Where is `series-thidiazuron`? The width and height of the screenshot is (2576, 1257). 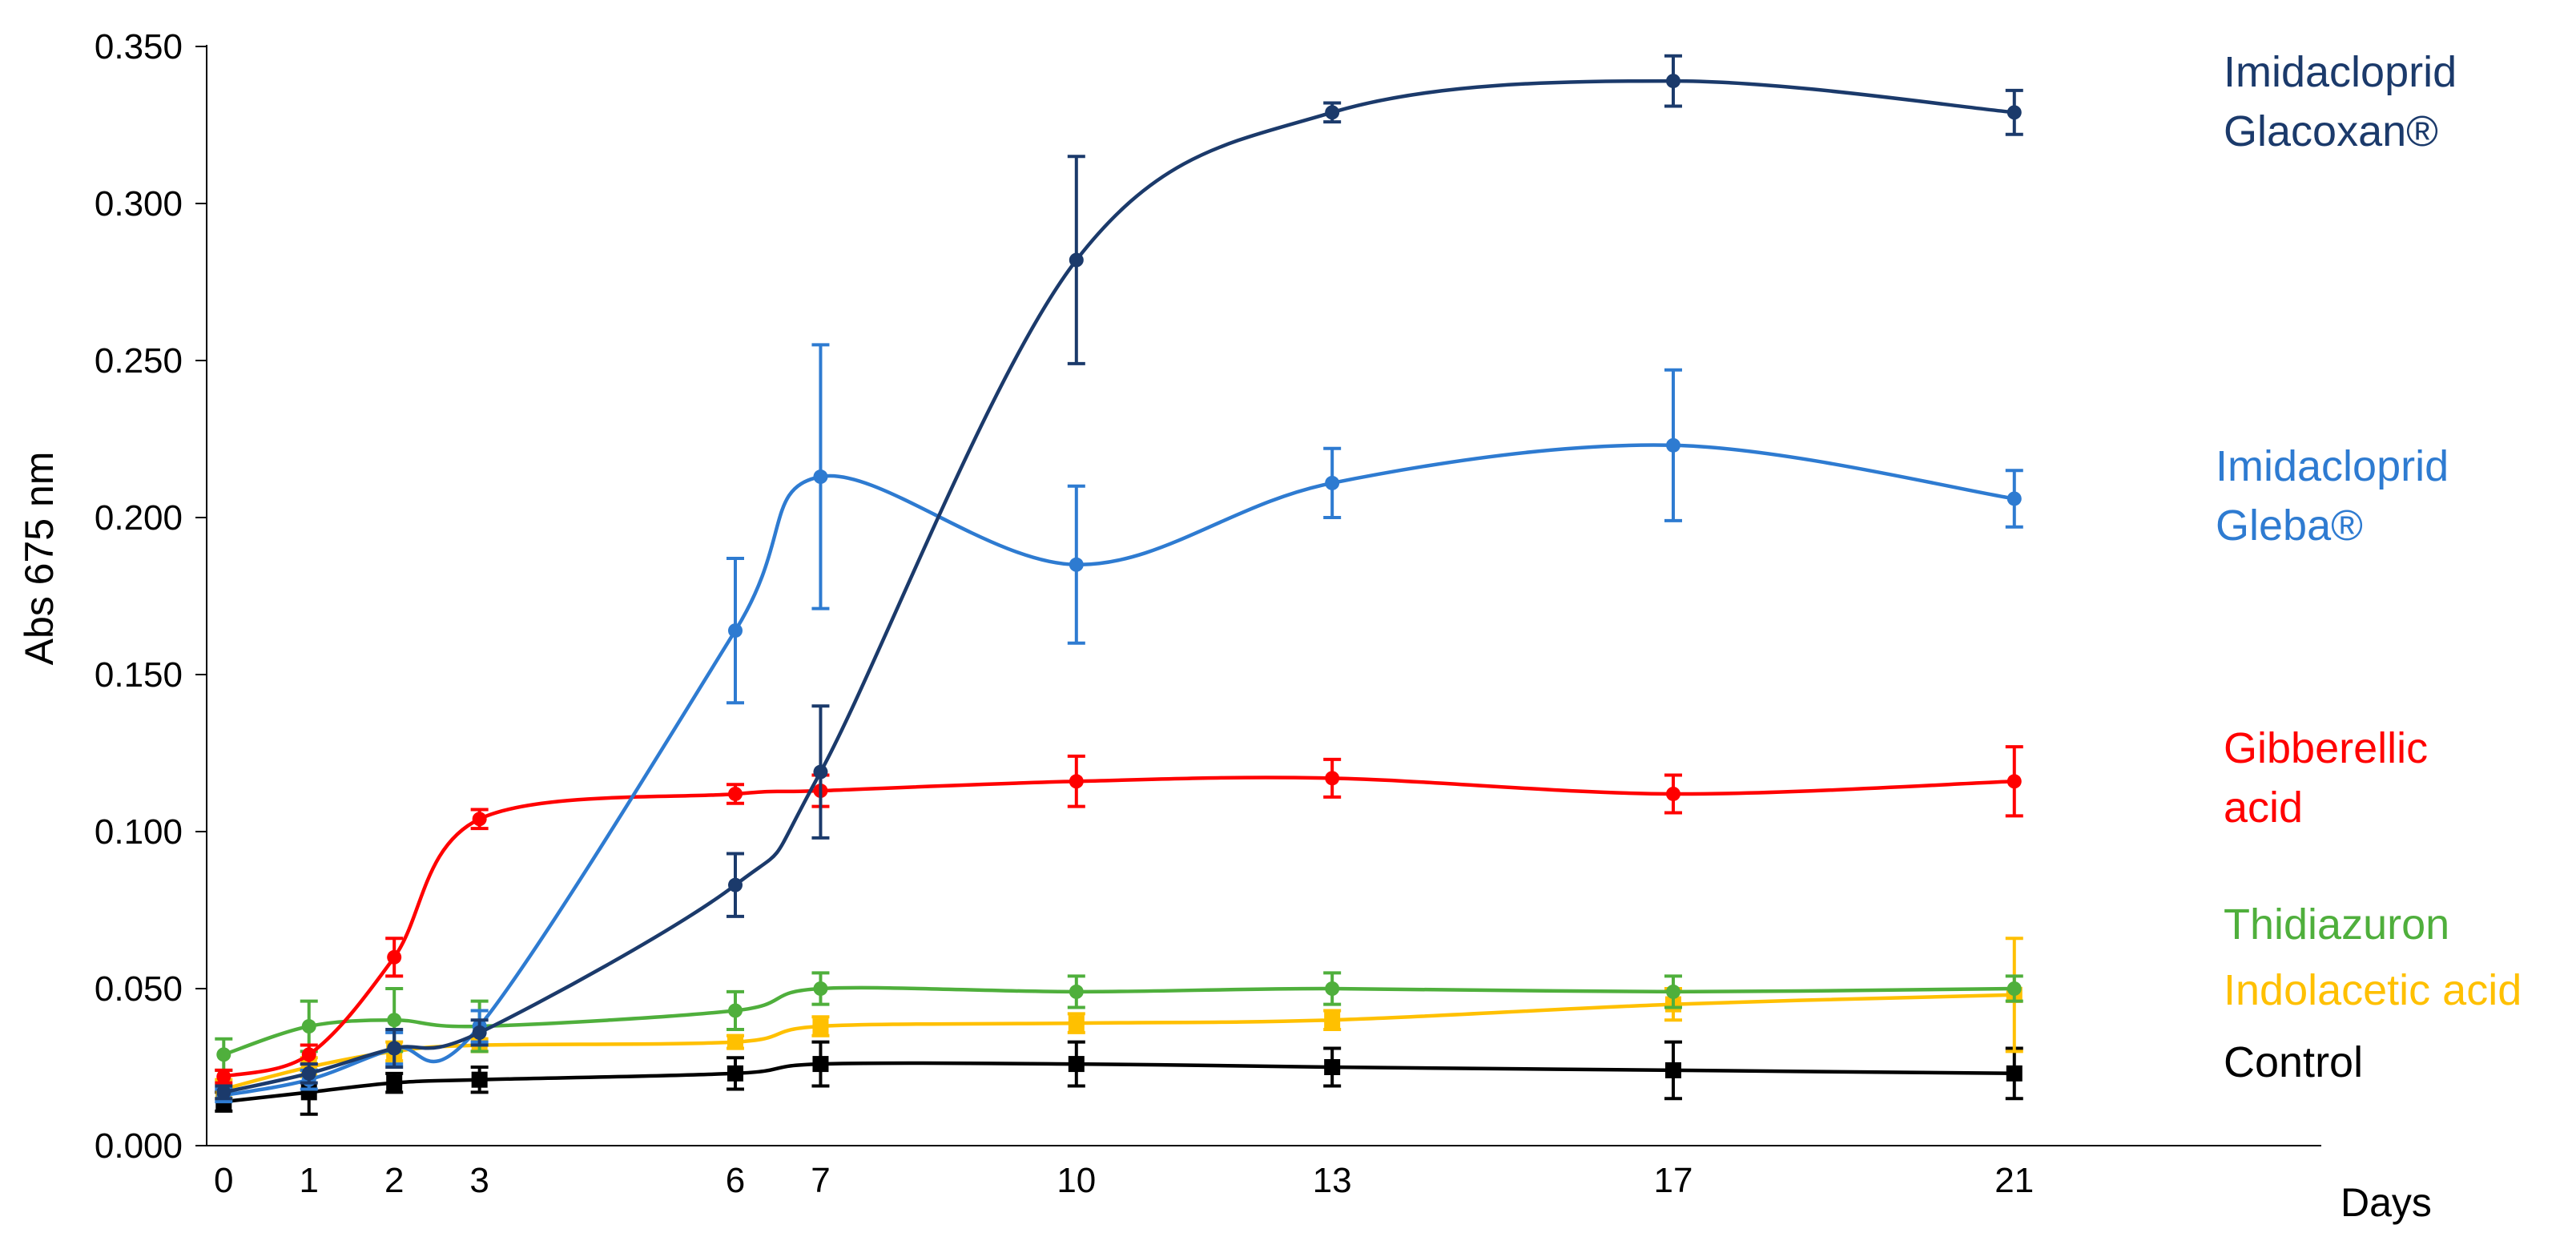
series-thidiazuron is located at coordinates (1119, 1021).